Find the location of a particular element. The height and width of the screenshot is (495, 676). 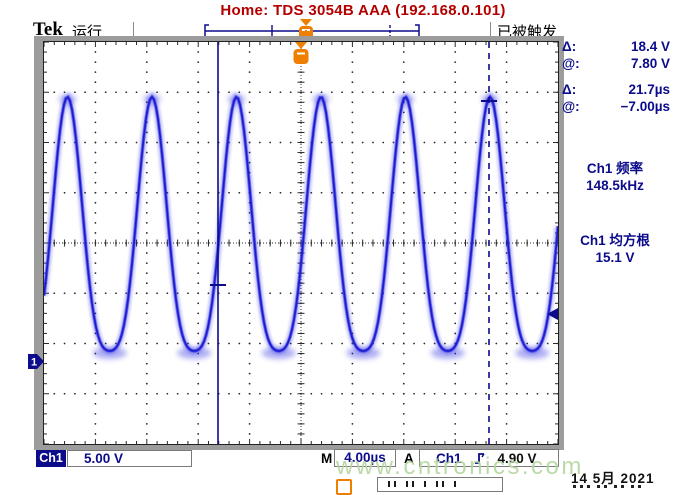

cursor-at-t-row: @: −7.00µs is located at coordinates (616, 106).